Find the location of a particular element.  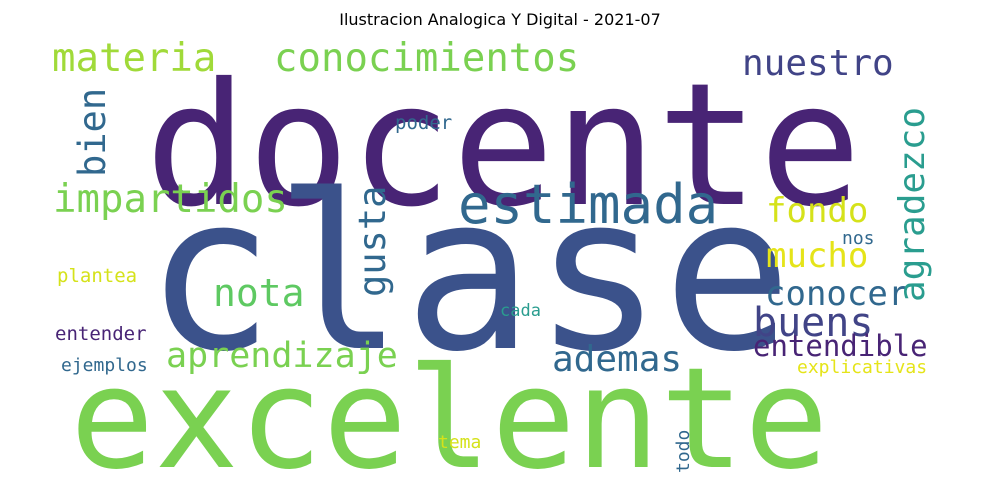

word-conocimientos: conocimientos is located at coordinates (427, 59).